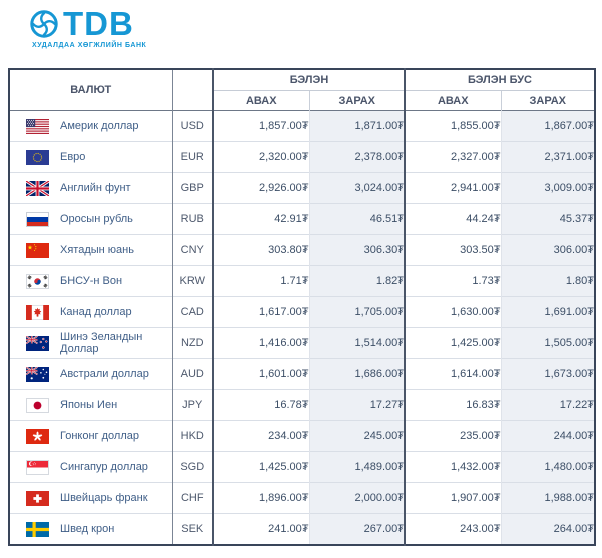 Image resolution: width=602 pixels, height=558 pixels. Describe the element at coordinates (90, 374) in the screenshot. I see `currency-name-cell: Австрали доллар` at that location.